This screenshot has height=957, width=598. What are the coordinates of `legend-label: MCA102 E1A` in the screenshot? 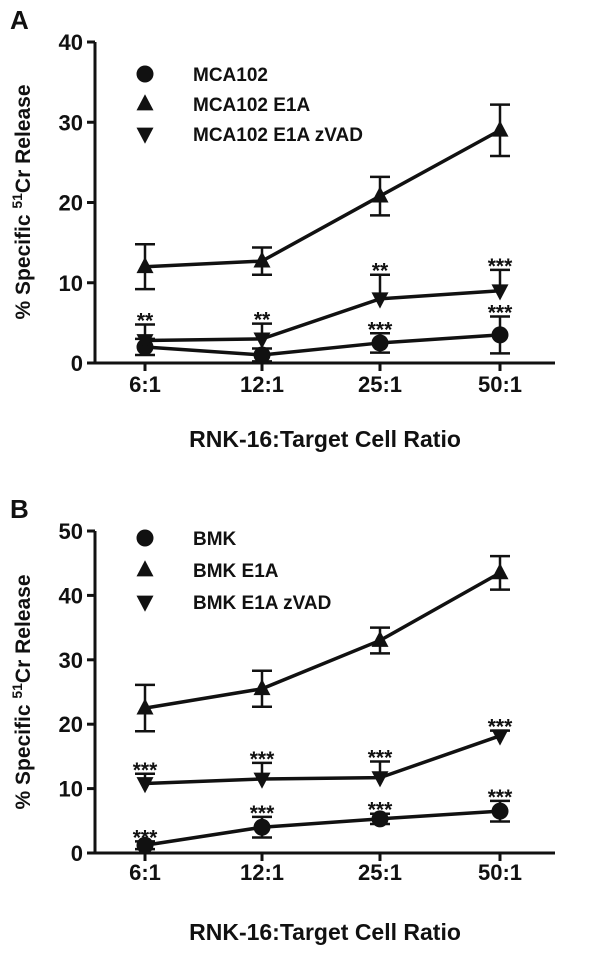 It's located at (251, 105).